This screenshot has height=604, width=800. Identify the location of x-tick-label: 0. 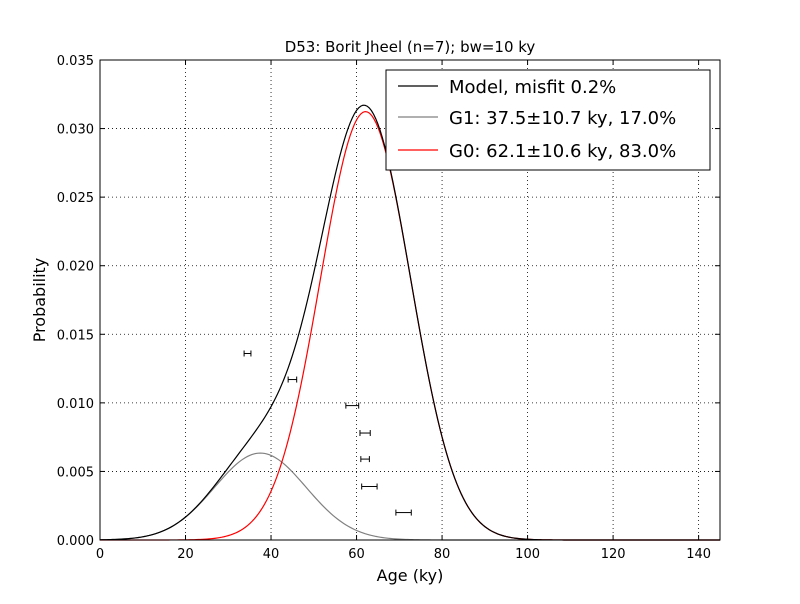
(100, 554).